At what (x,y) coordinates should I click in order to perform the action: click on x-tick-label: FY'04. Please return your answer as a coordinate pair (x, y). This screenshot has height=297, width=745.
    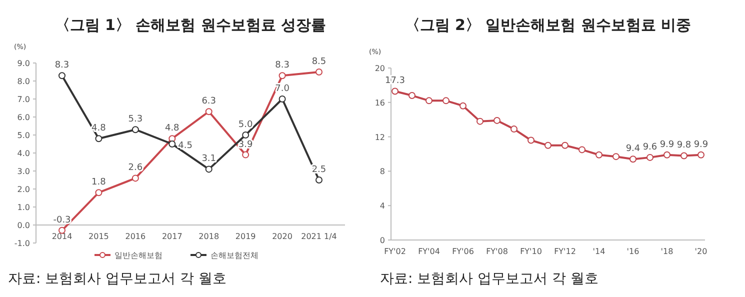
    Looking at the image, I should click on (429, 251).